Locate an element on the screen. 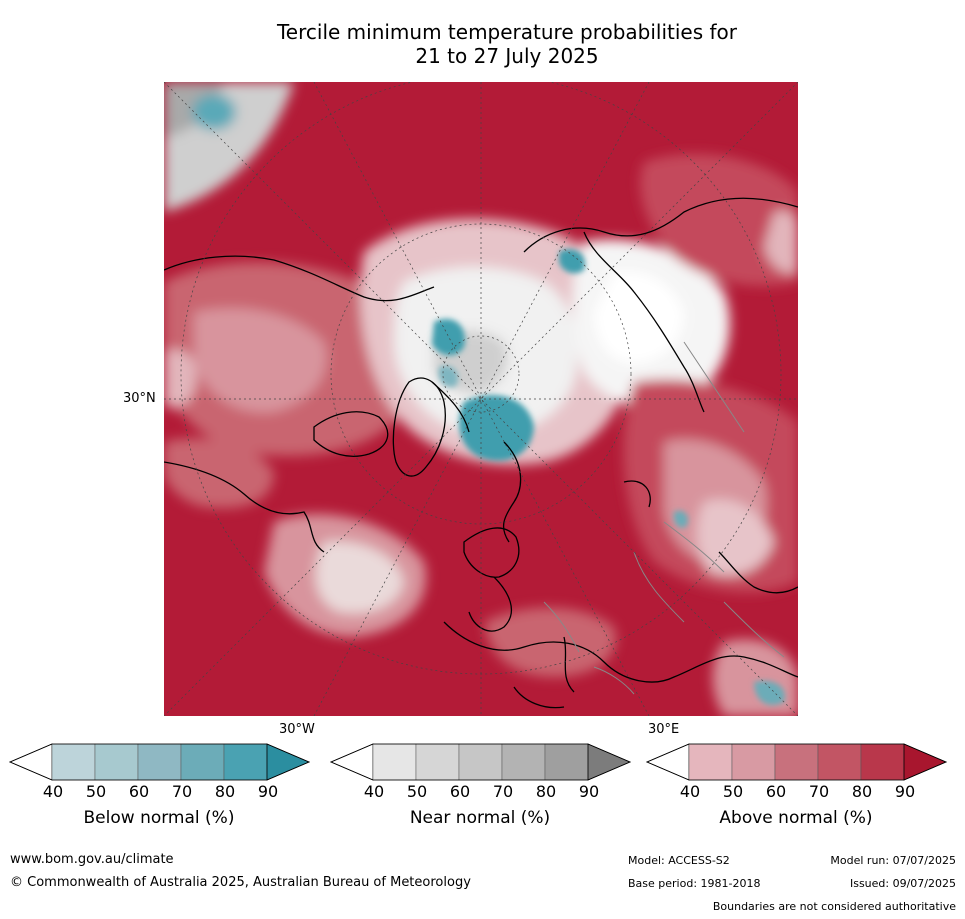 Image resolution: width=965 pixels, height=919 pixels. colorbar-below-svg is located at coordinates (159, 762).